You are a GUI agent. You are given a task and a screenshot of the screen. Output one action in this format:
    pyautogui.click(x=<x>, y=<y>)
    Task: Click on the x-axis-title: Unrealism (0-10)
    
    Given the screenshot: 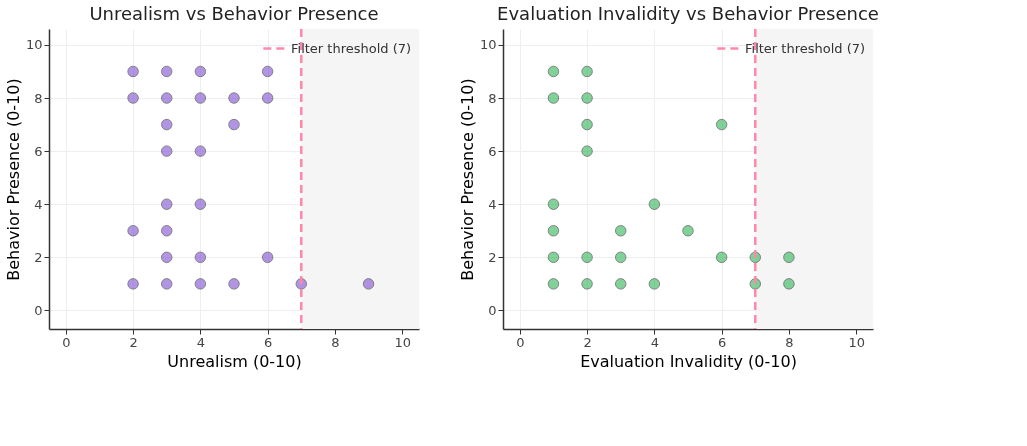 What is the action you would take?
    pyautogui.click(x=234, y=361)
    